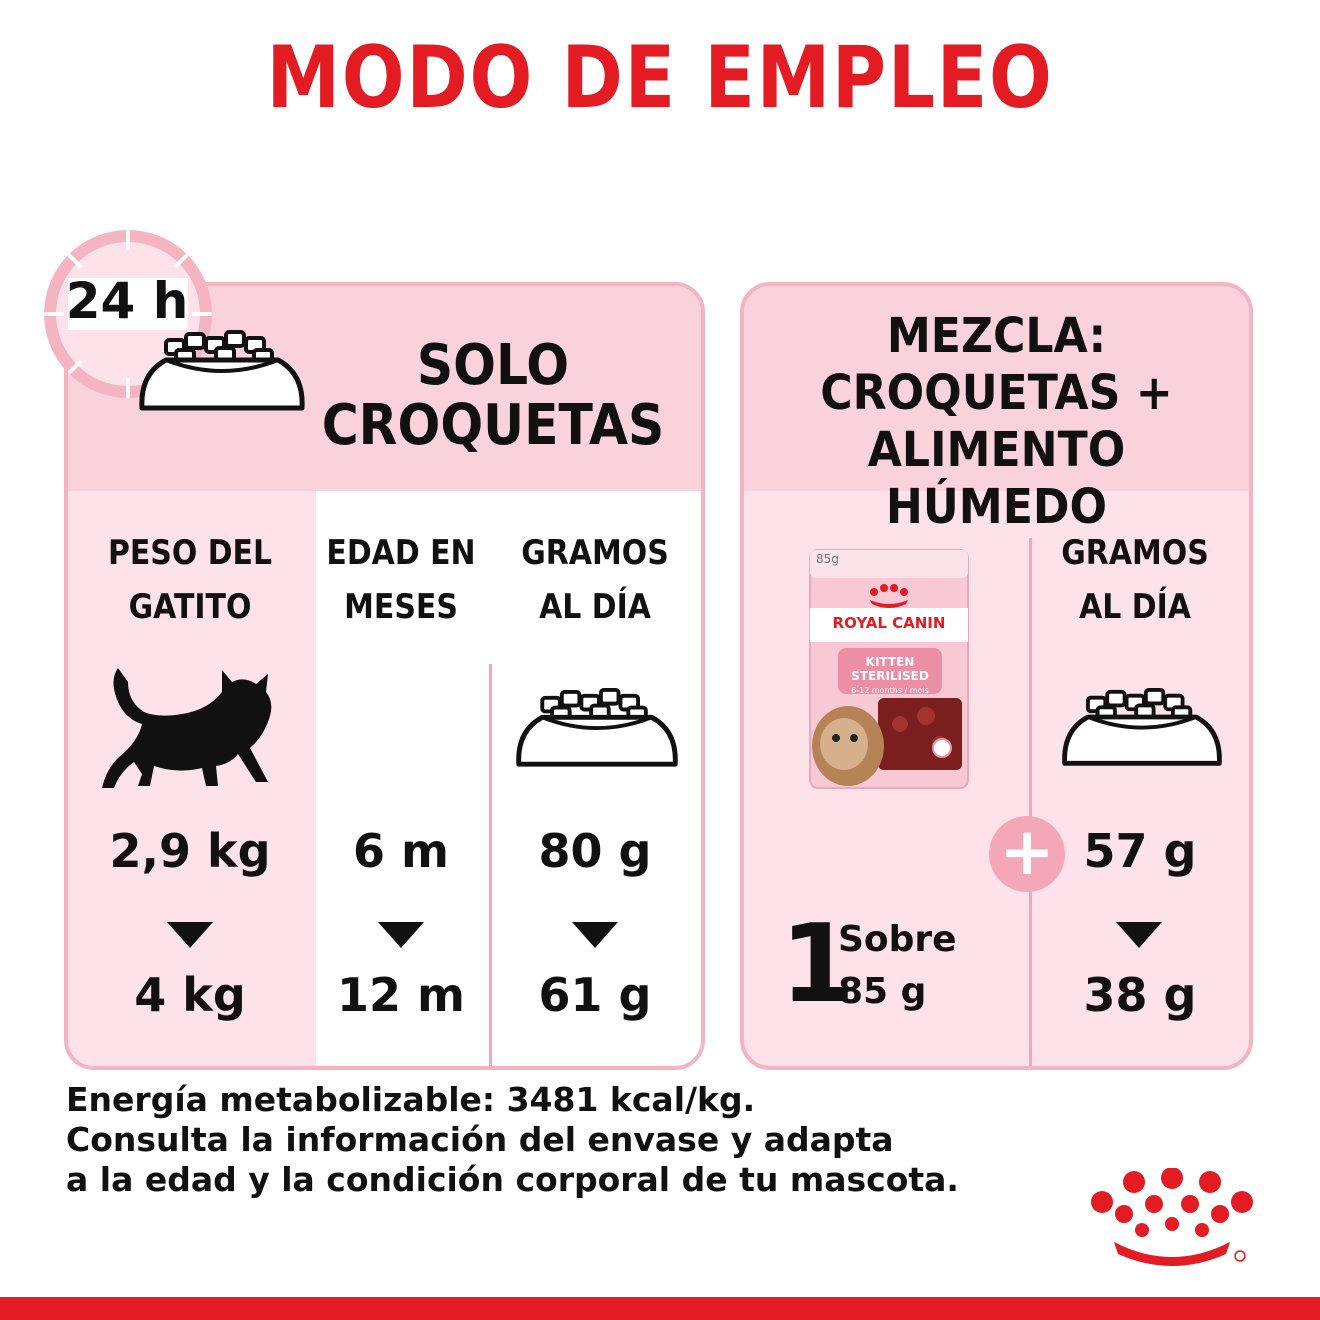 This screenshot has height=1320, width=1320. What do you see at coordinates (660, 78) in the screenshot?
I see `page-title: MODO DE EMPLEO` at bounding box center [660, 78].